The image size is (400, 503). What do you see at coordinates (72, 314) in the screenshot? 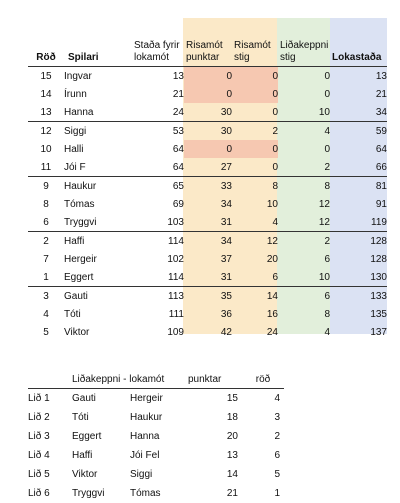
I see `player-cell: Tóti` at bounding box center [72, 314].